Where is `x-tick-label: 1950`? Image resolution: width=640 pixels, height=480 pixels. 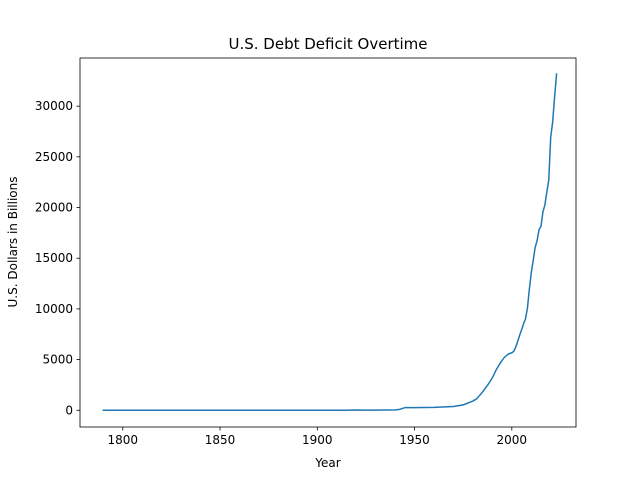 x-tick-label: 1950 is located at coordinates (414, 440).